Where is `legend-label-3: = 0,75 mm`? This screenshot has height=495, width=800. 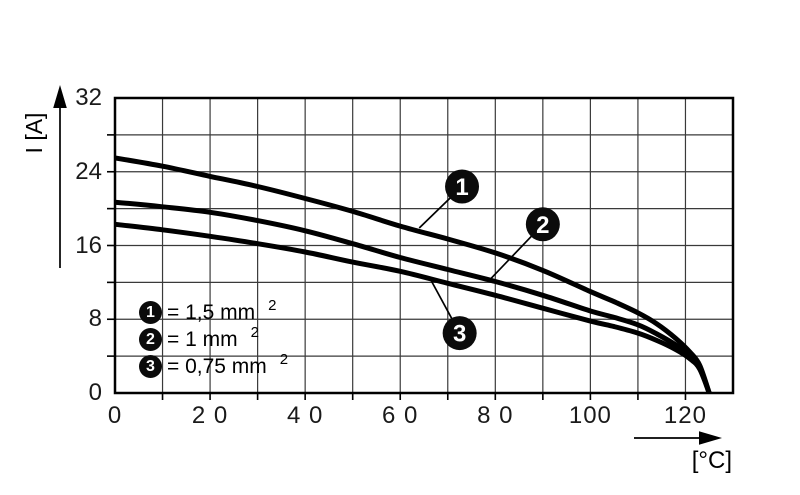 legend-label-3: = 0,75 mm is located at coordinates (217, 366).